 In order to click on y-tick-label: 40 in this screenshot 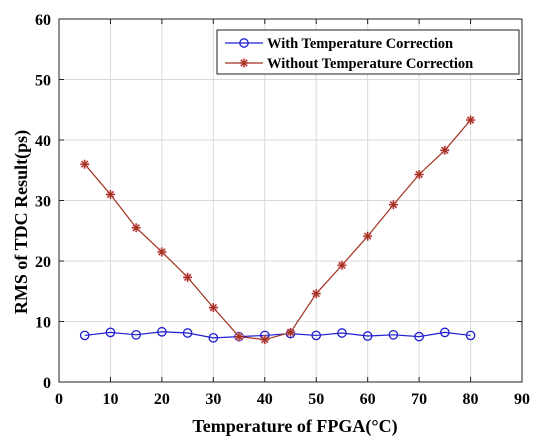, I will do `click(43, 141)`.